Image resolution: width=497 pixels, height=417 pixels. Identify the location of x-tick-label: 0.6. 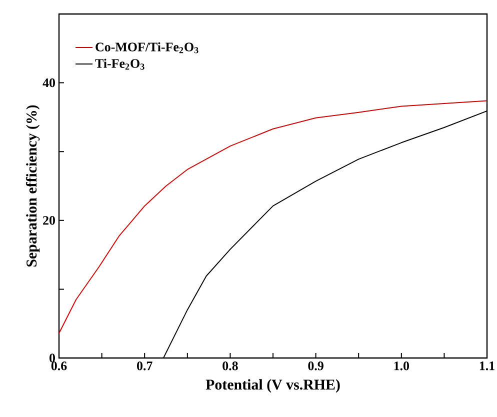
(59, 366).